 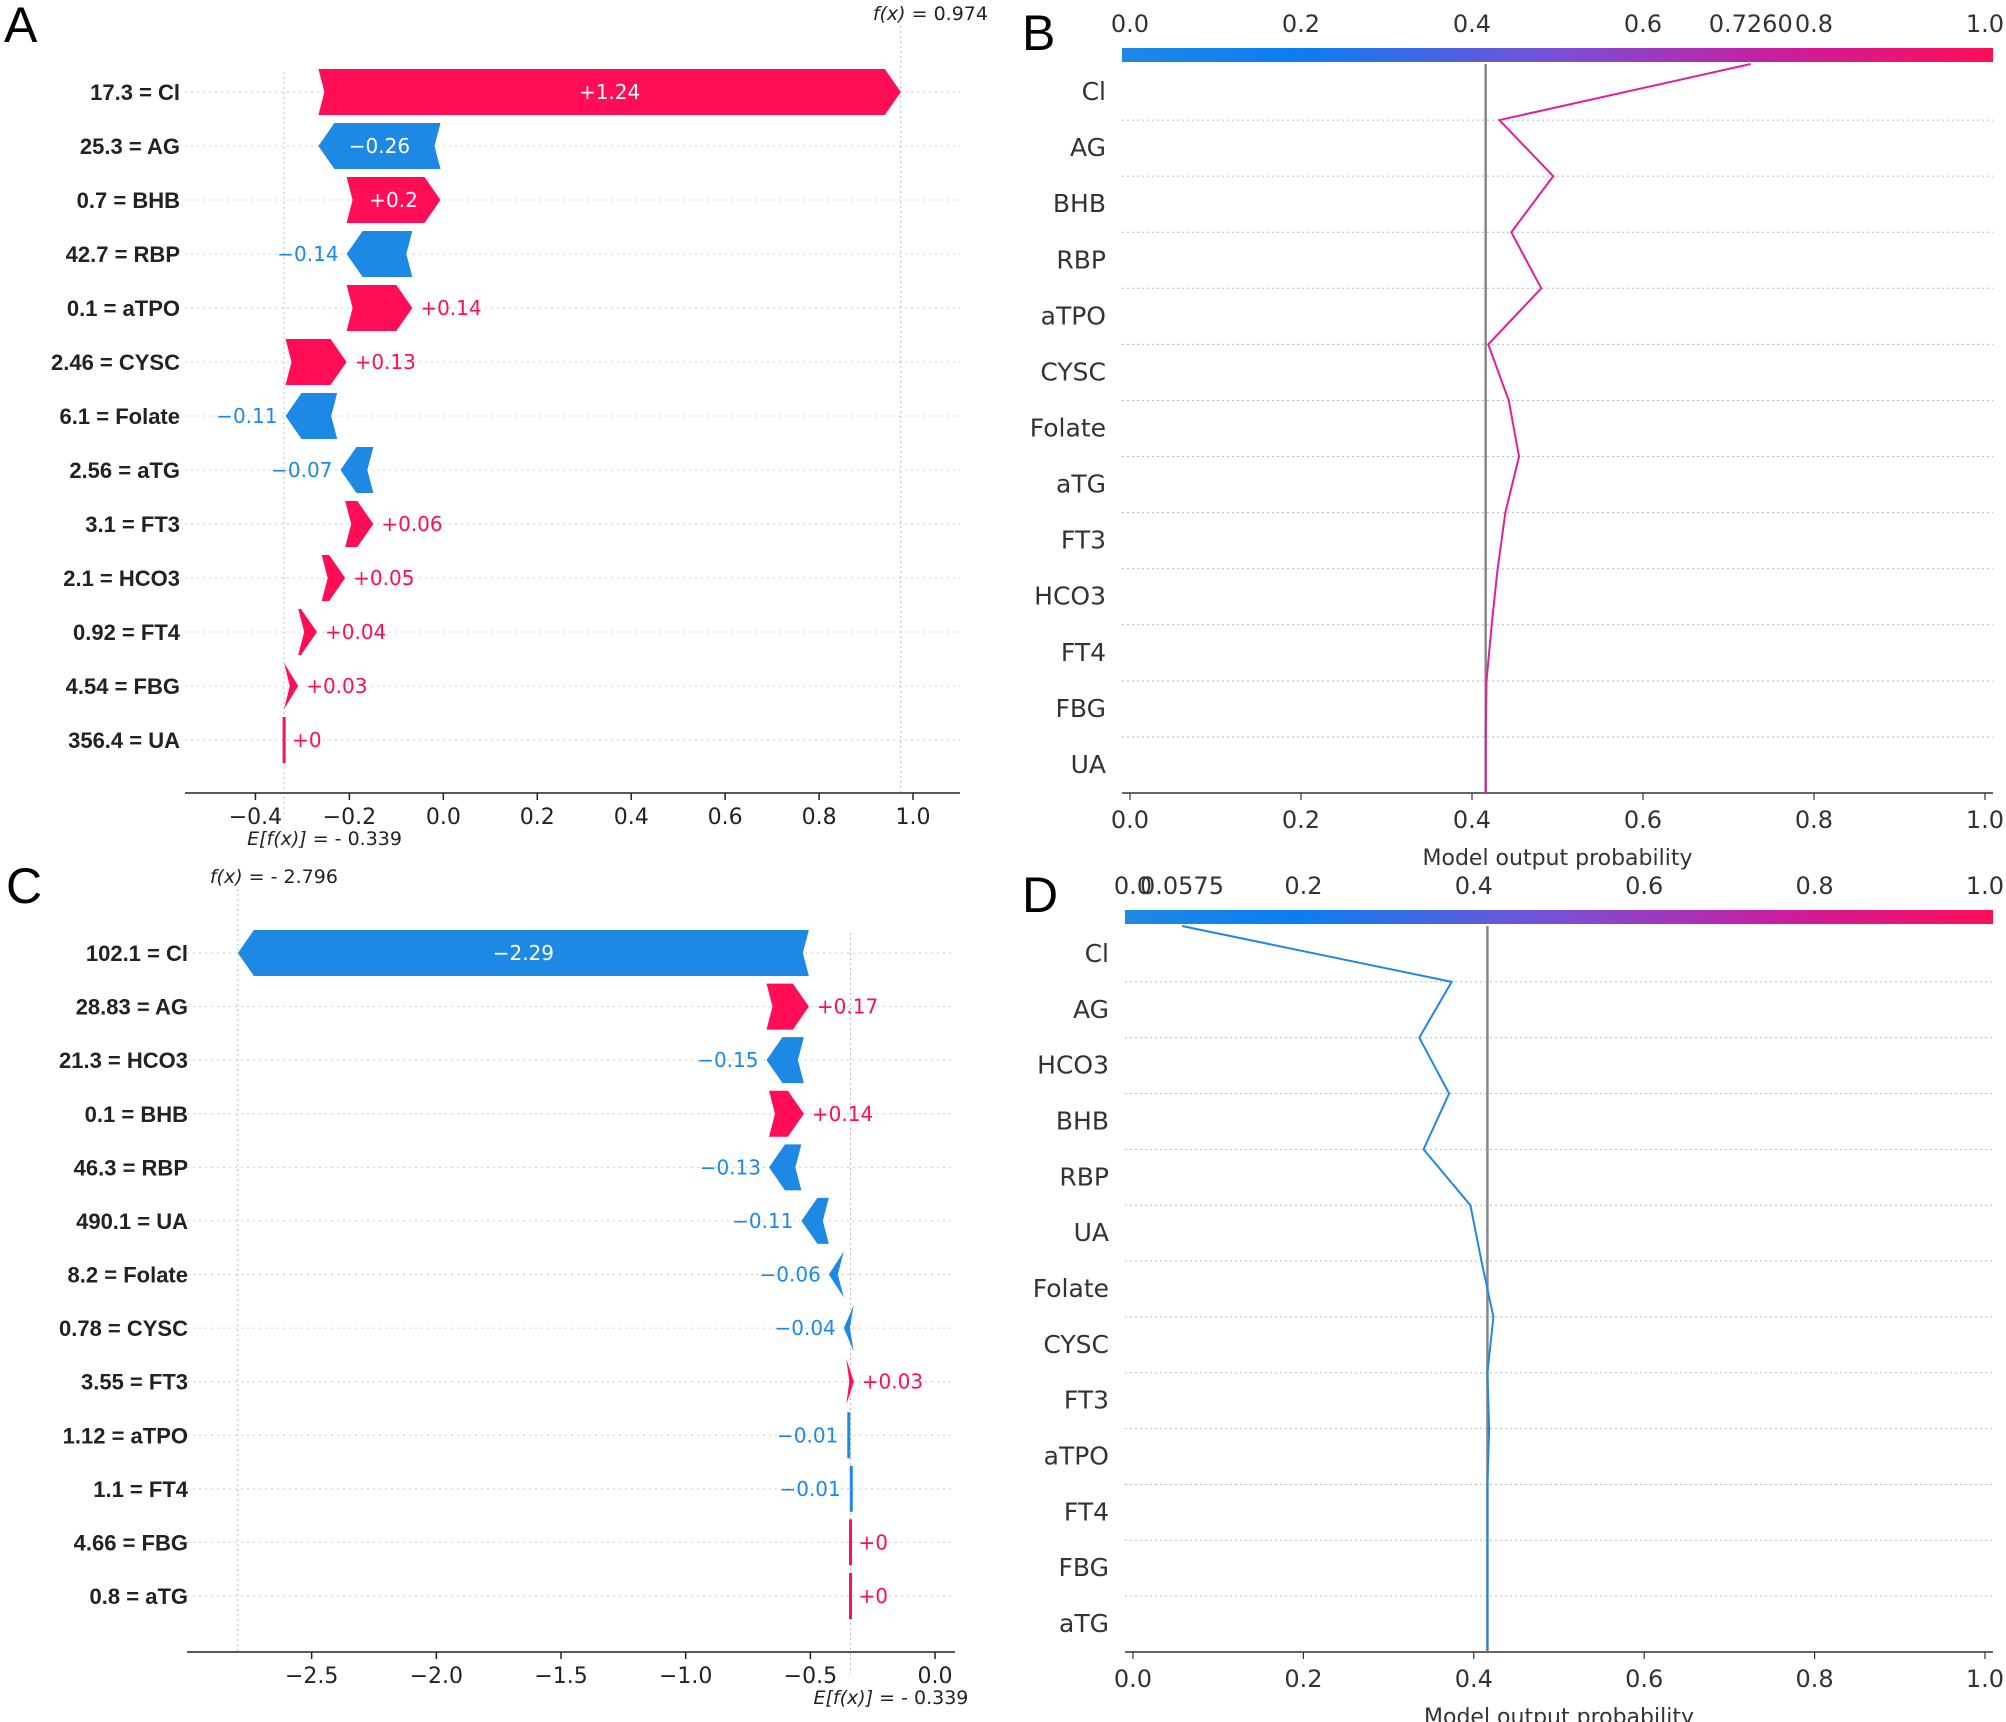 What do you see at coordinates (1559, 917) in the screenshot?
I see `colorbar` at bounding box center [1559, 917].